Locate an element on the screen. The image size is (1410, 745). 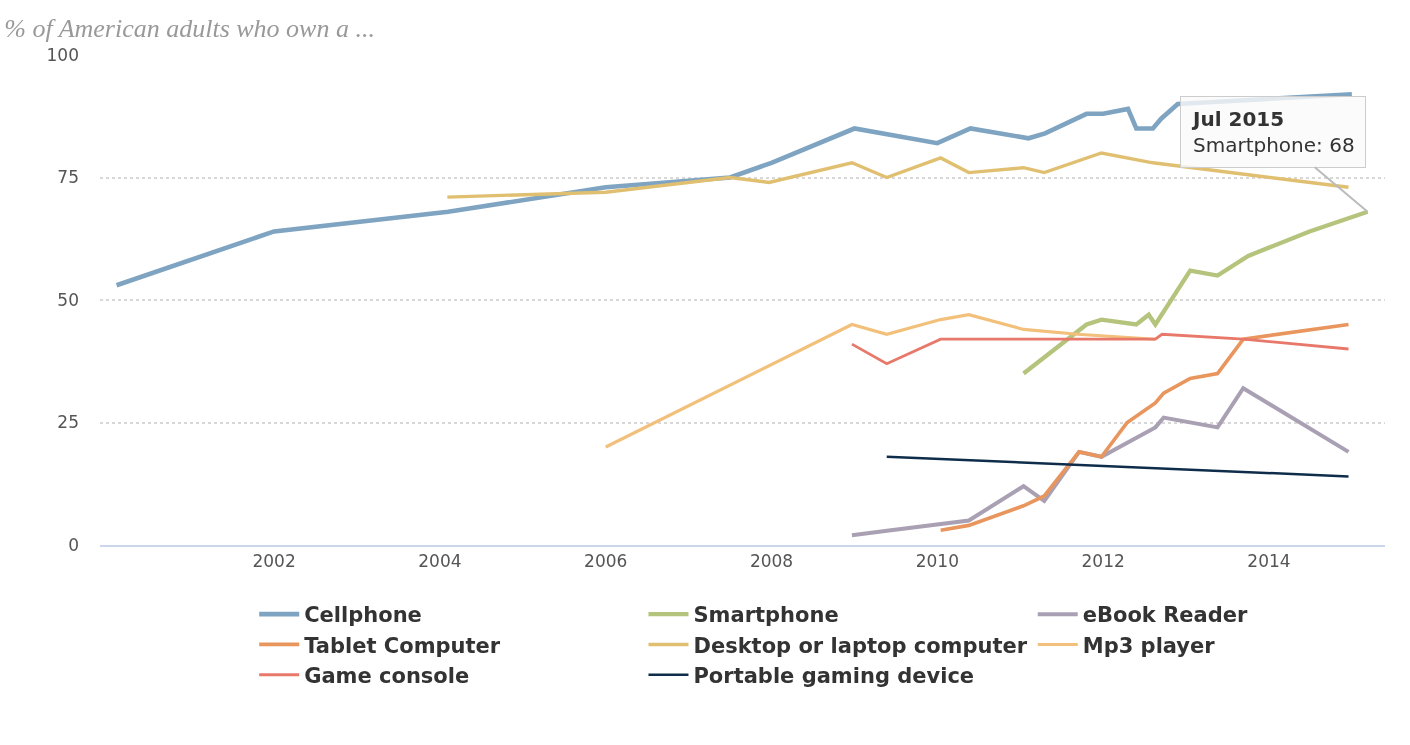
x-tick-label: 2006 is located at coordinates (606, 561).